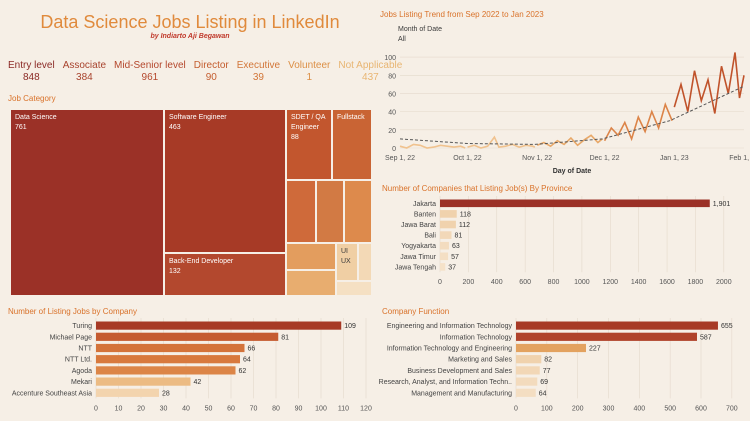  What do you see at coordinates (639, 282) in the screenshot?
I see `x-tick-label: 1400` at bounding box center [639, 282].